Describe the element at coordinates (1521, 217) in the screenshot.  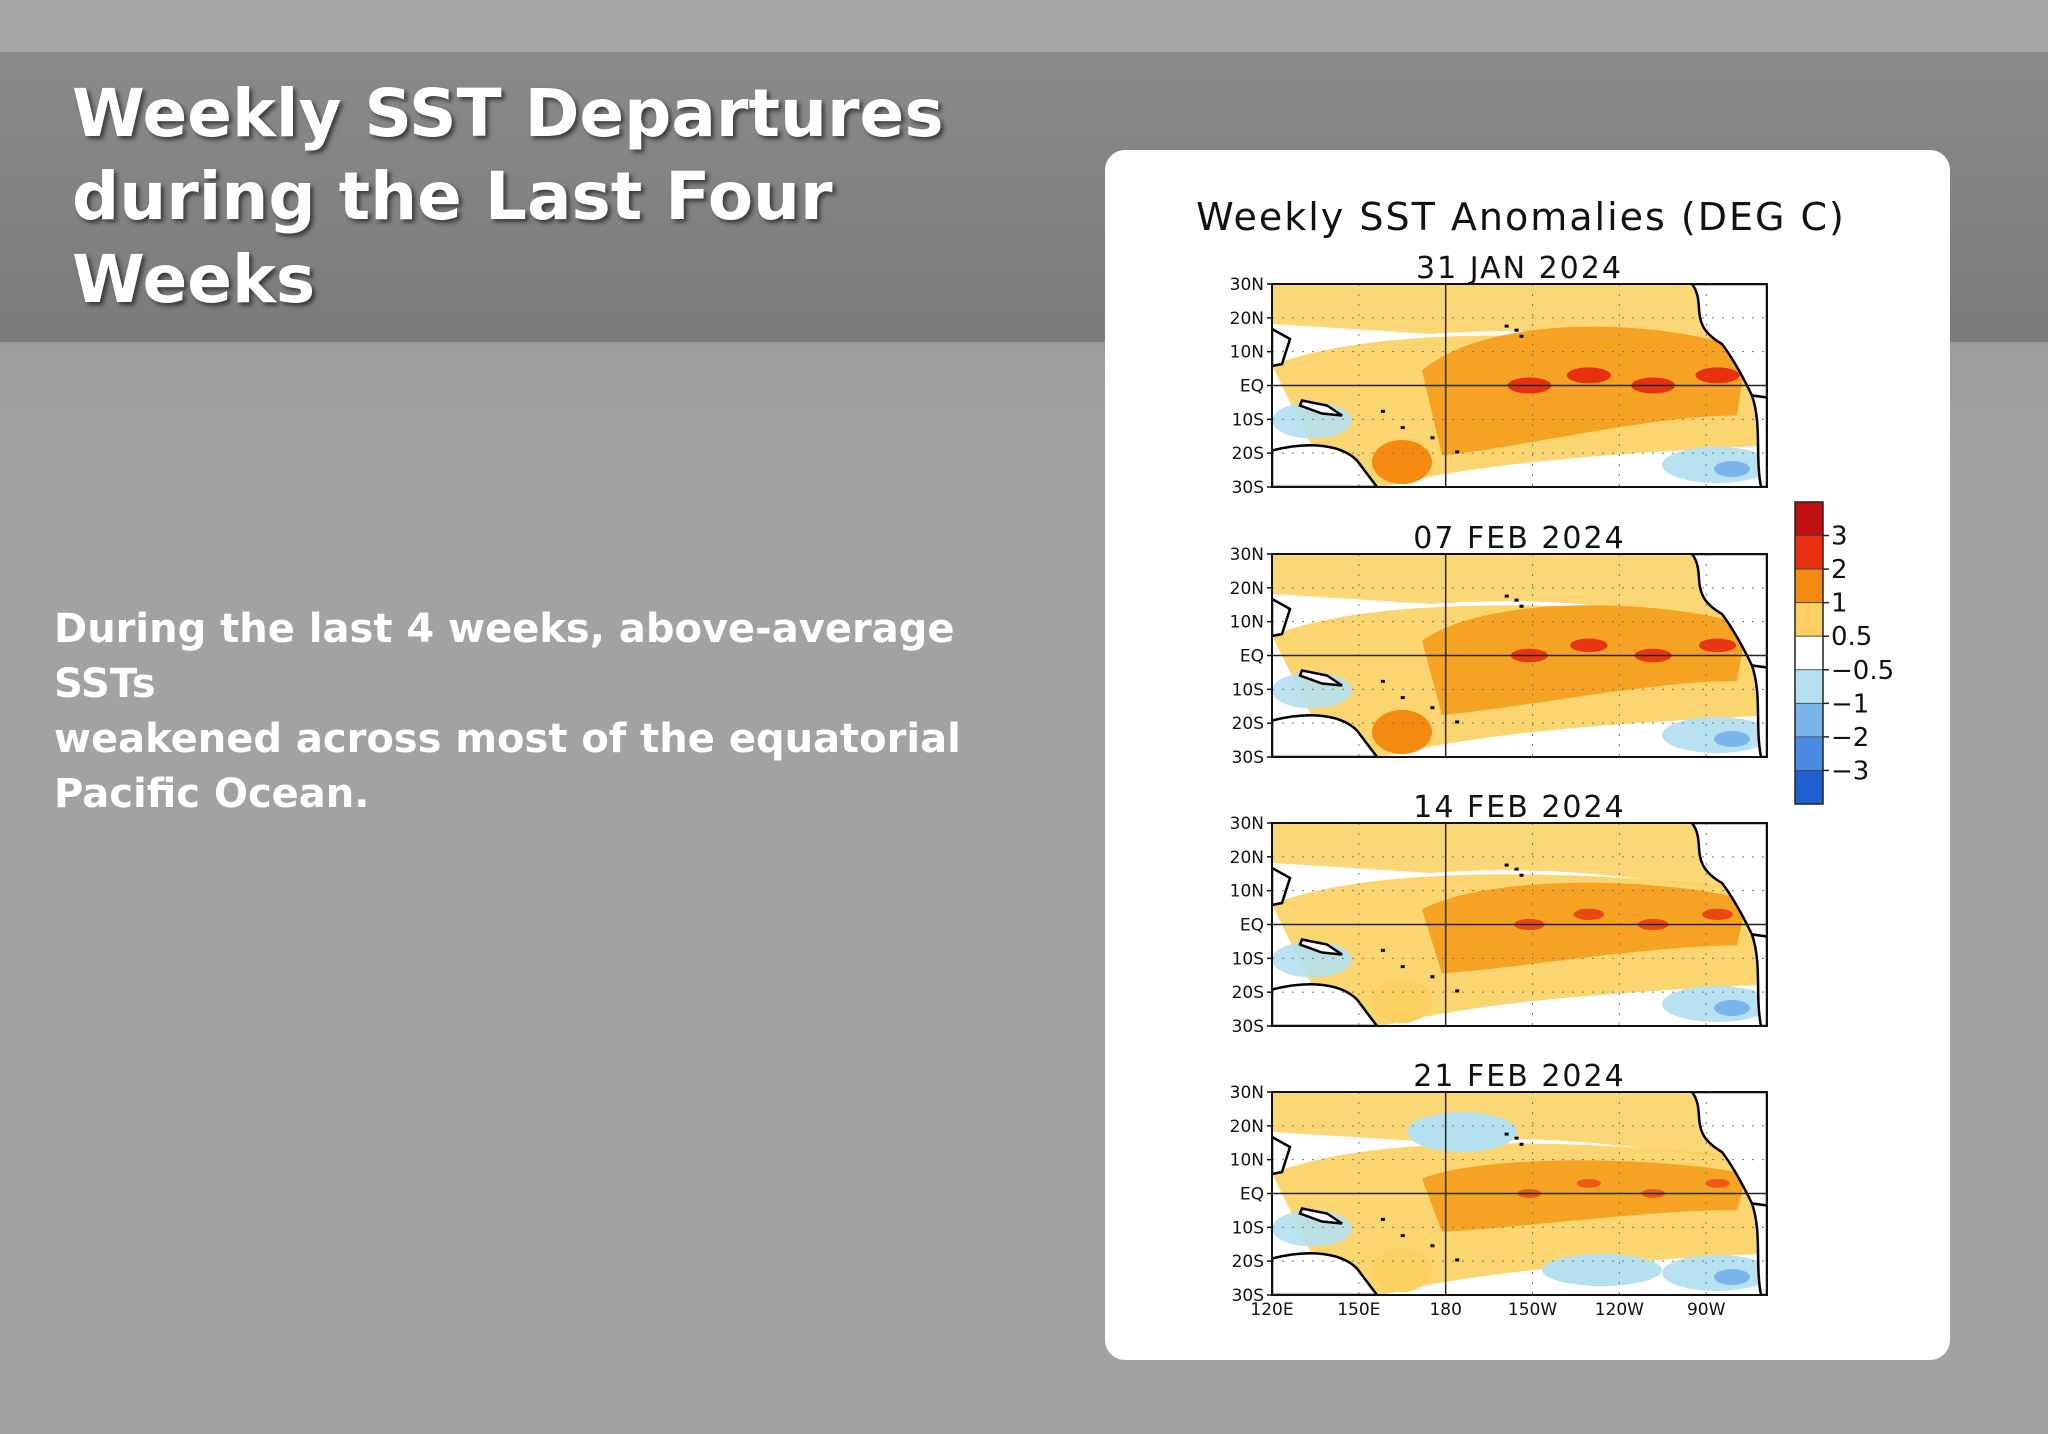
I see `figure-title: Weekly SST Anomalies (DEG C)` at that location.